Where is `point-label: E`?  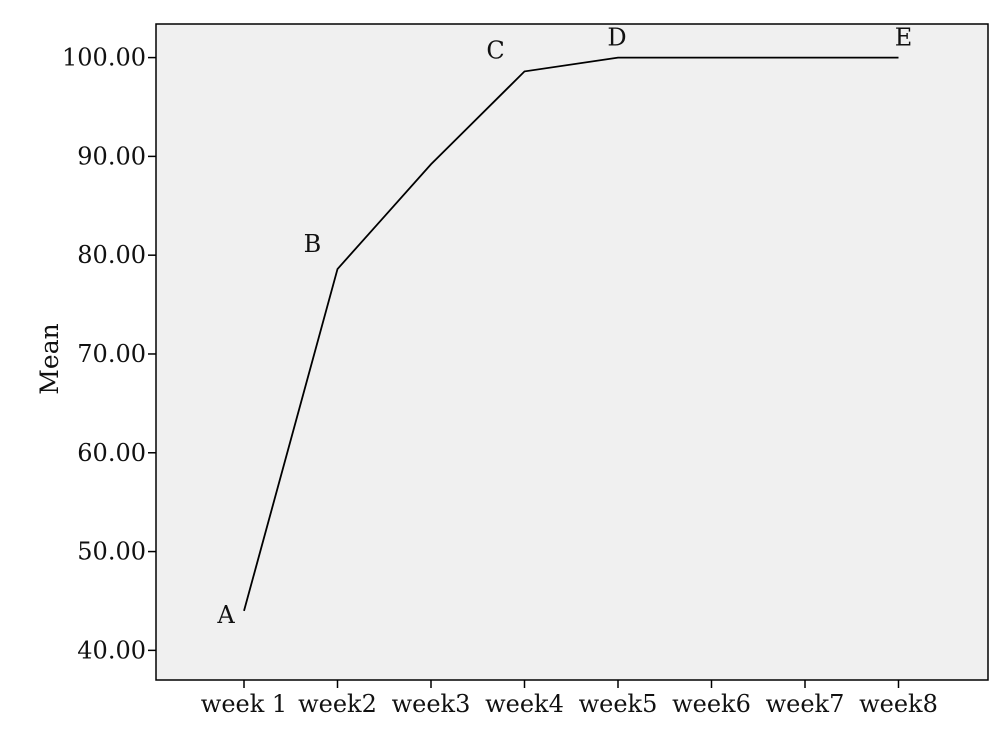 point-label: E is located at coordinates (904, 38).